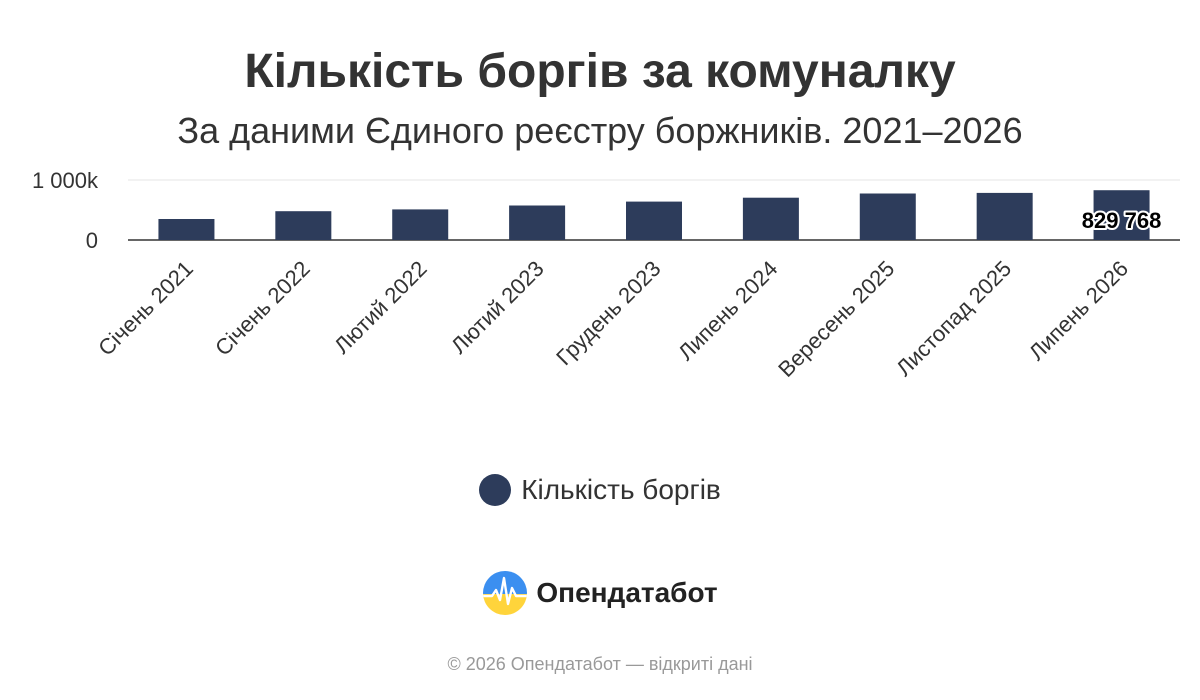 The height and width of the screenshot is (700, 1200). I want to click on x-tick-label: Липень 2024, so click(727, 310).